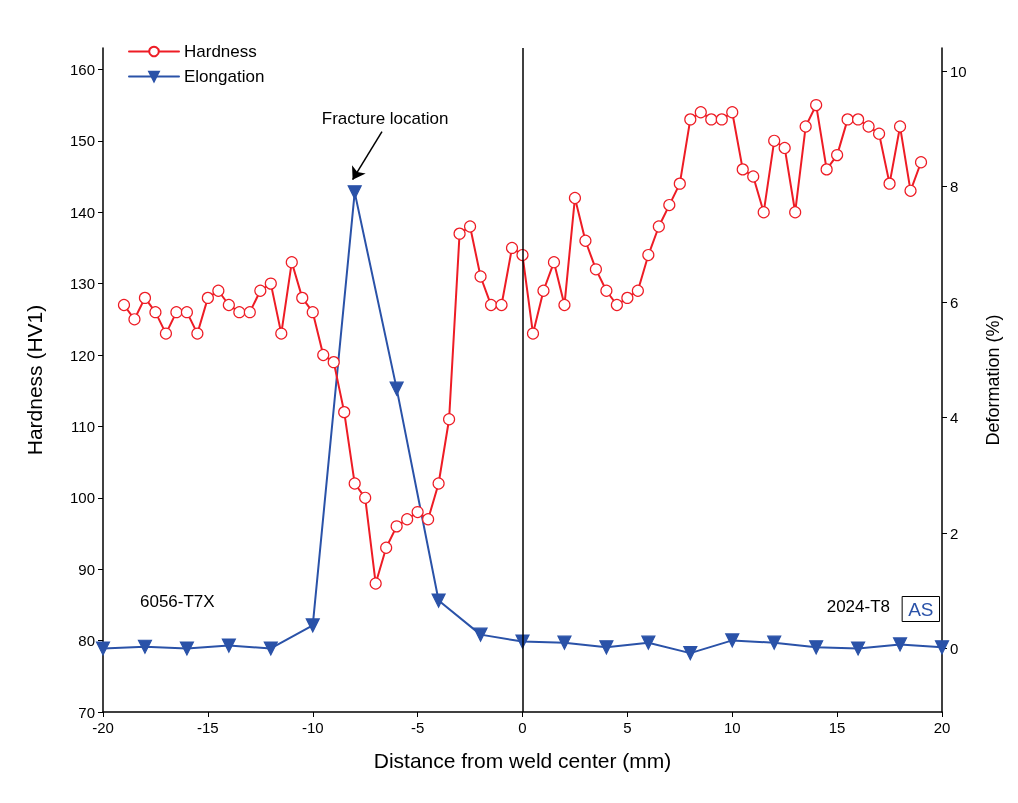 This screenshot has height=803, width=1018. Describe the element at coordinates (220, 51) in the screenshot. I see `legend-label: Hardness` at that location.